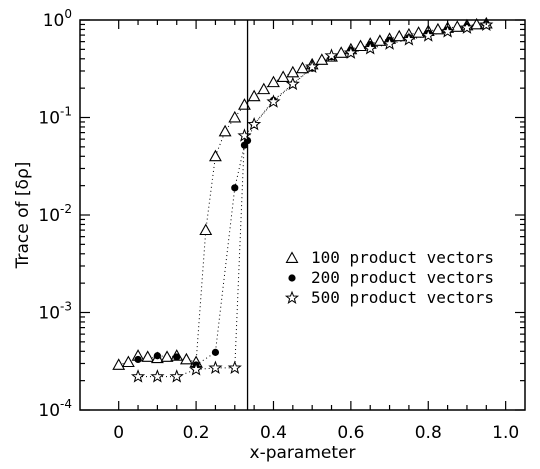 The width and height of the screenshot is (540, 469). Describe the element at coordinates (303, 453) in the screenshot. I see `x-axis-label: x-parameter` at that location.